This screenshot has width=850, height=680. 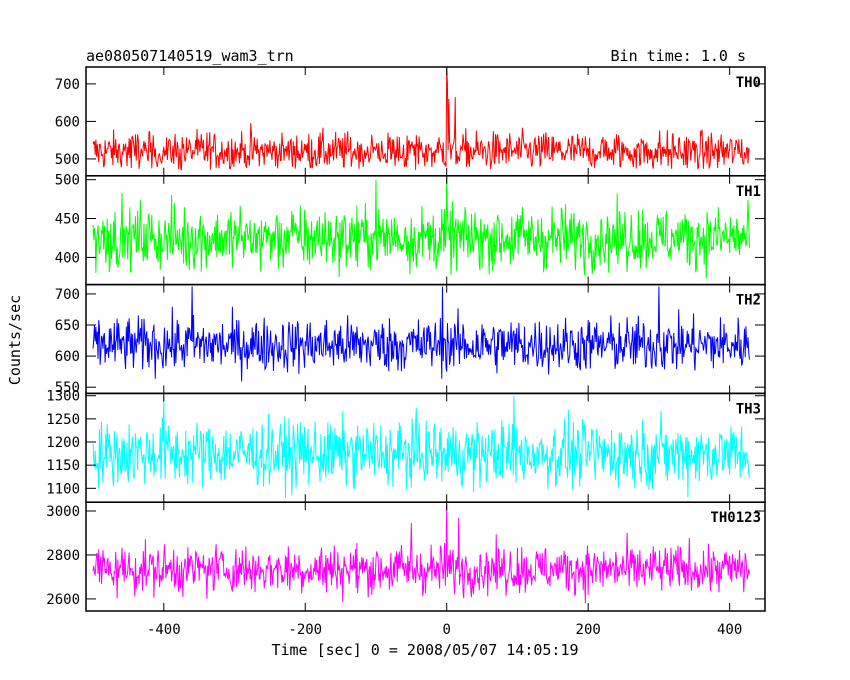 I want to click on y-tick-label: 450, so click(x=67, y=220).